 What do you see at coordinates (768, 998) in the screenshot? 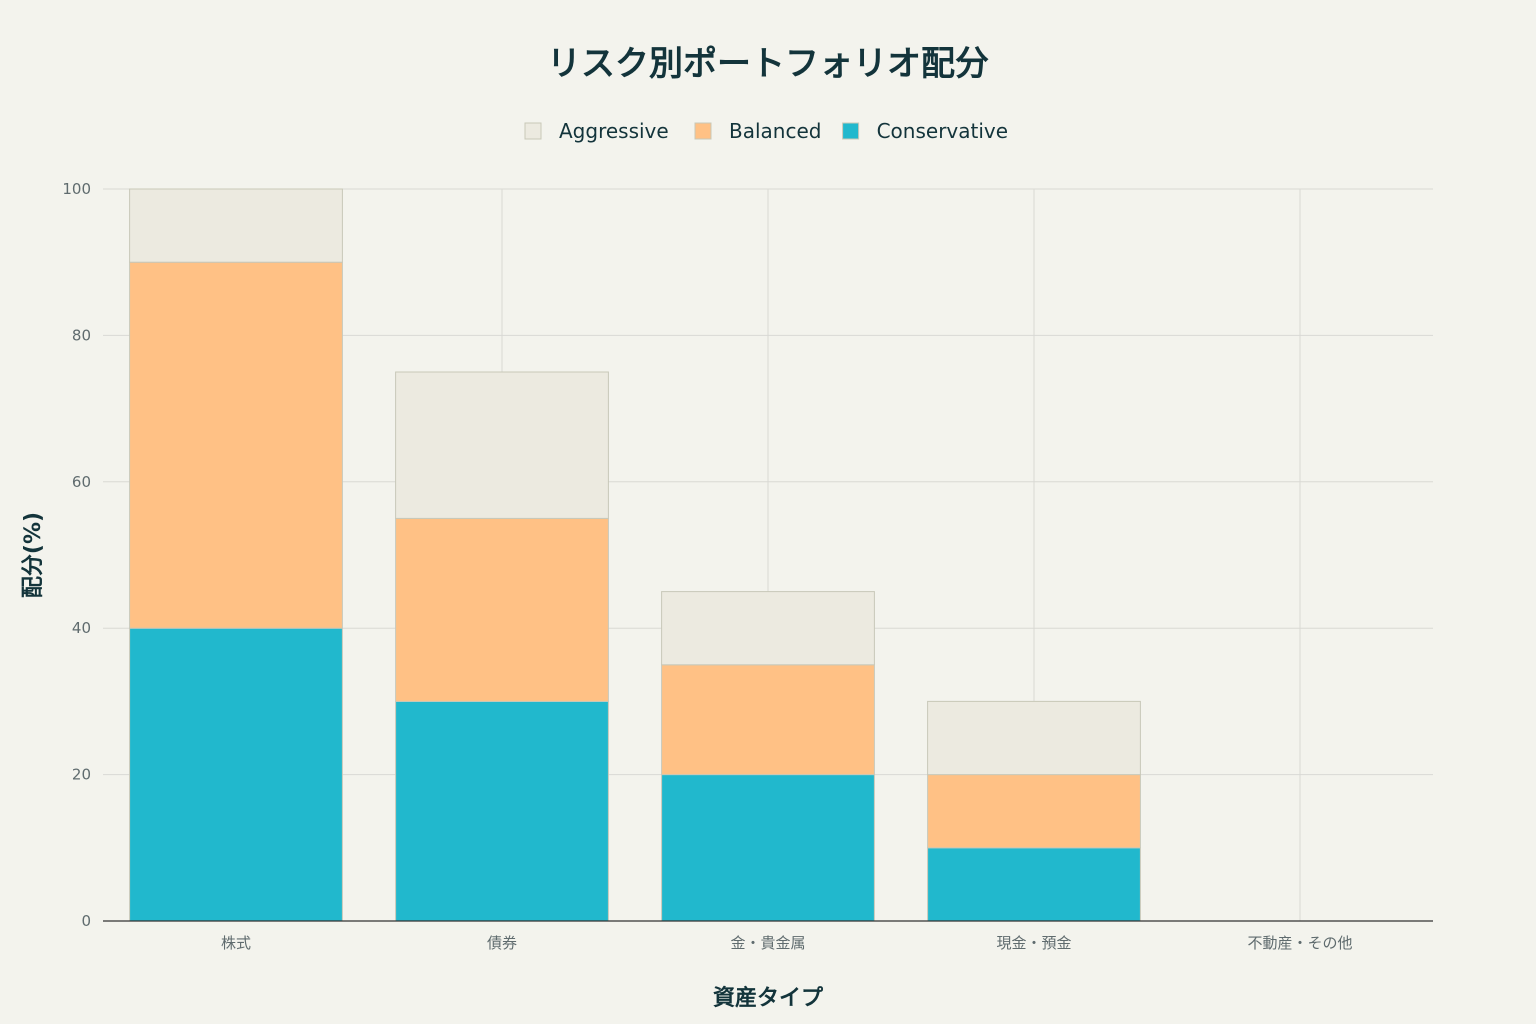
I see `x-axis-title: 資産タイプ` at bounding box center [768, 998].